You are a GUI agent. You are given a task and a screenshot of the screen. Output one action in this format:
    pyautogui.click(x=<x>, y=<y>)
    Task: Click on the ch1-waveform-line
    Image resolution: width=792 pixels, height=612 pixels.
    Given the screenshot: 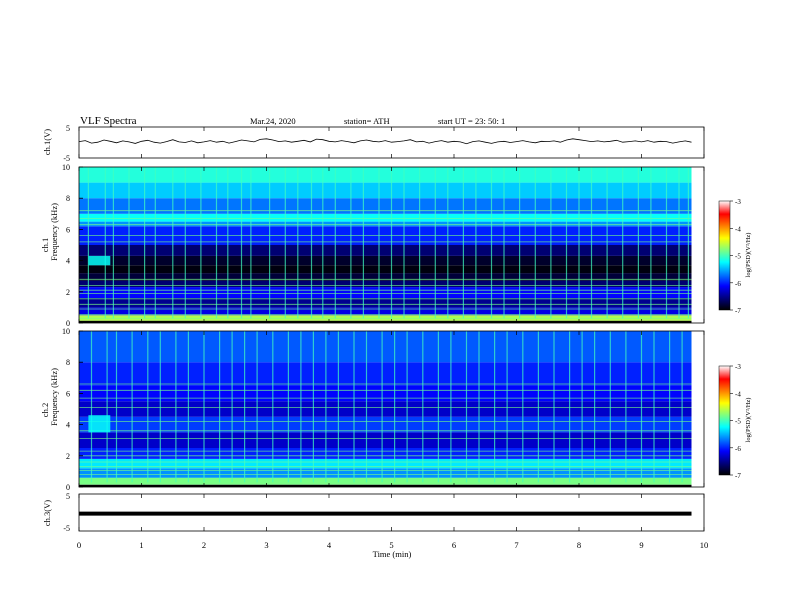 What is the action you would take?
    pyautogui.click(x=385, y=141)
    